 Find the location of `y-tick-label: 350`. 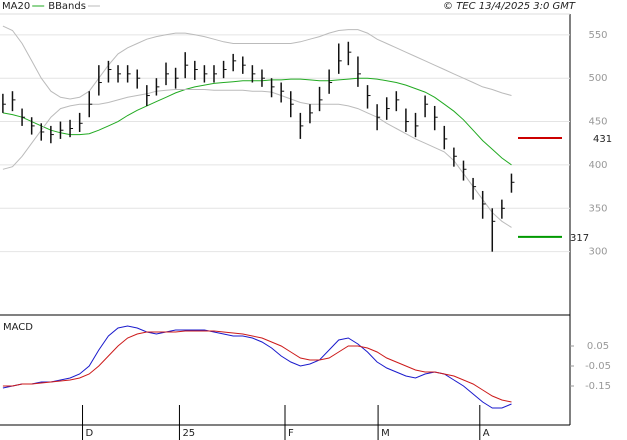

y-tick-label: 350 is located at coordinates (597, 208).